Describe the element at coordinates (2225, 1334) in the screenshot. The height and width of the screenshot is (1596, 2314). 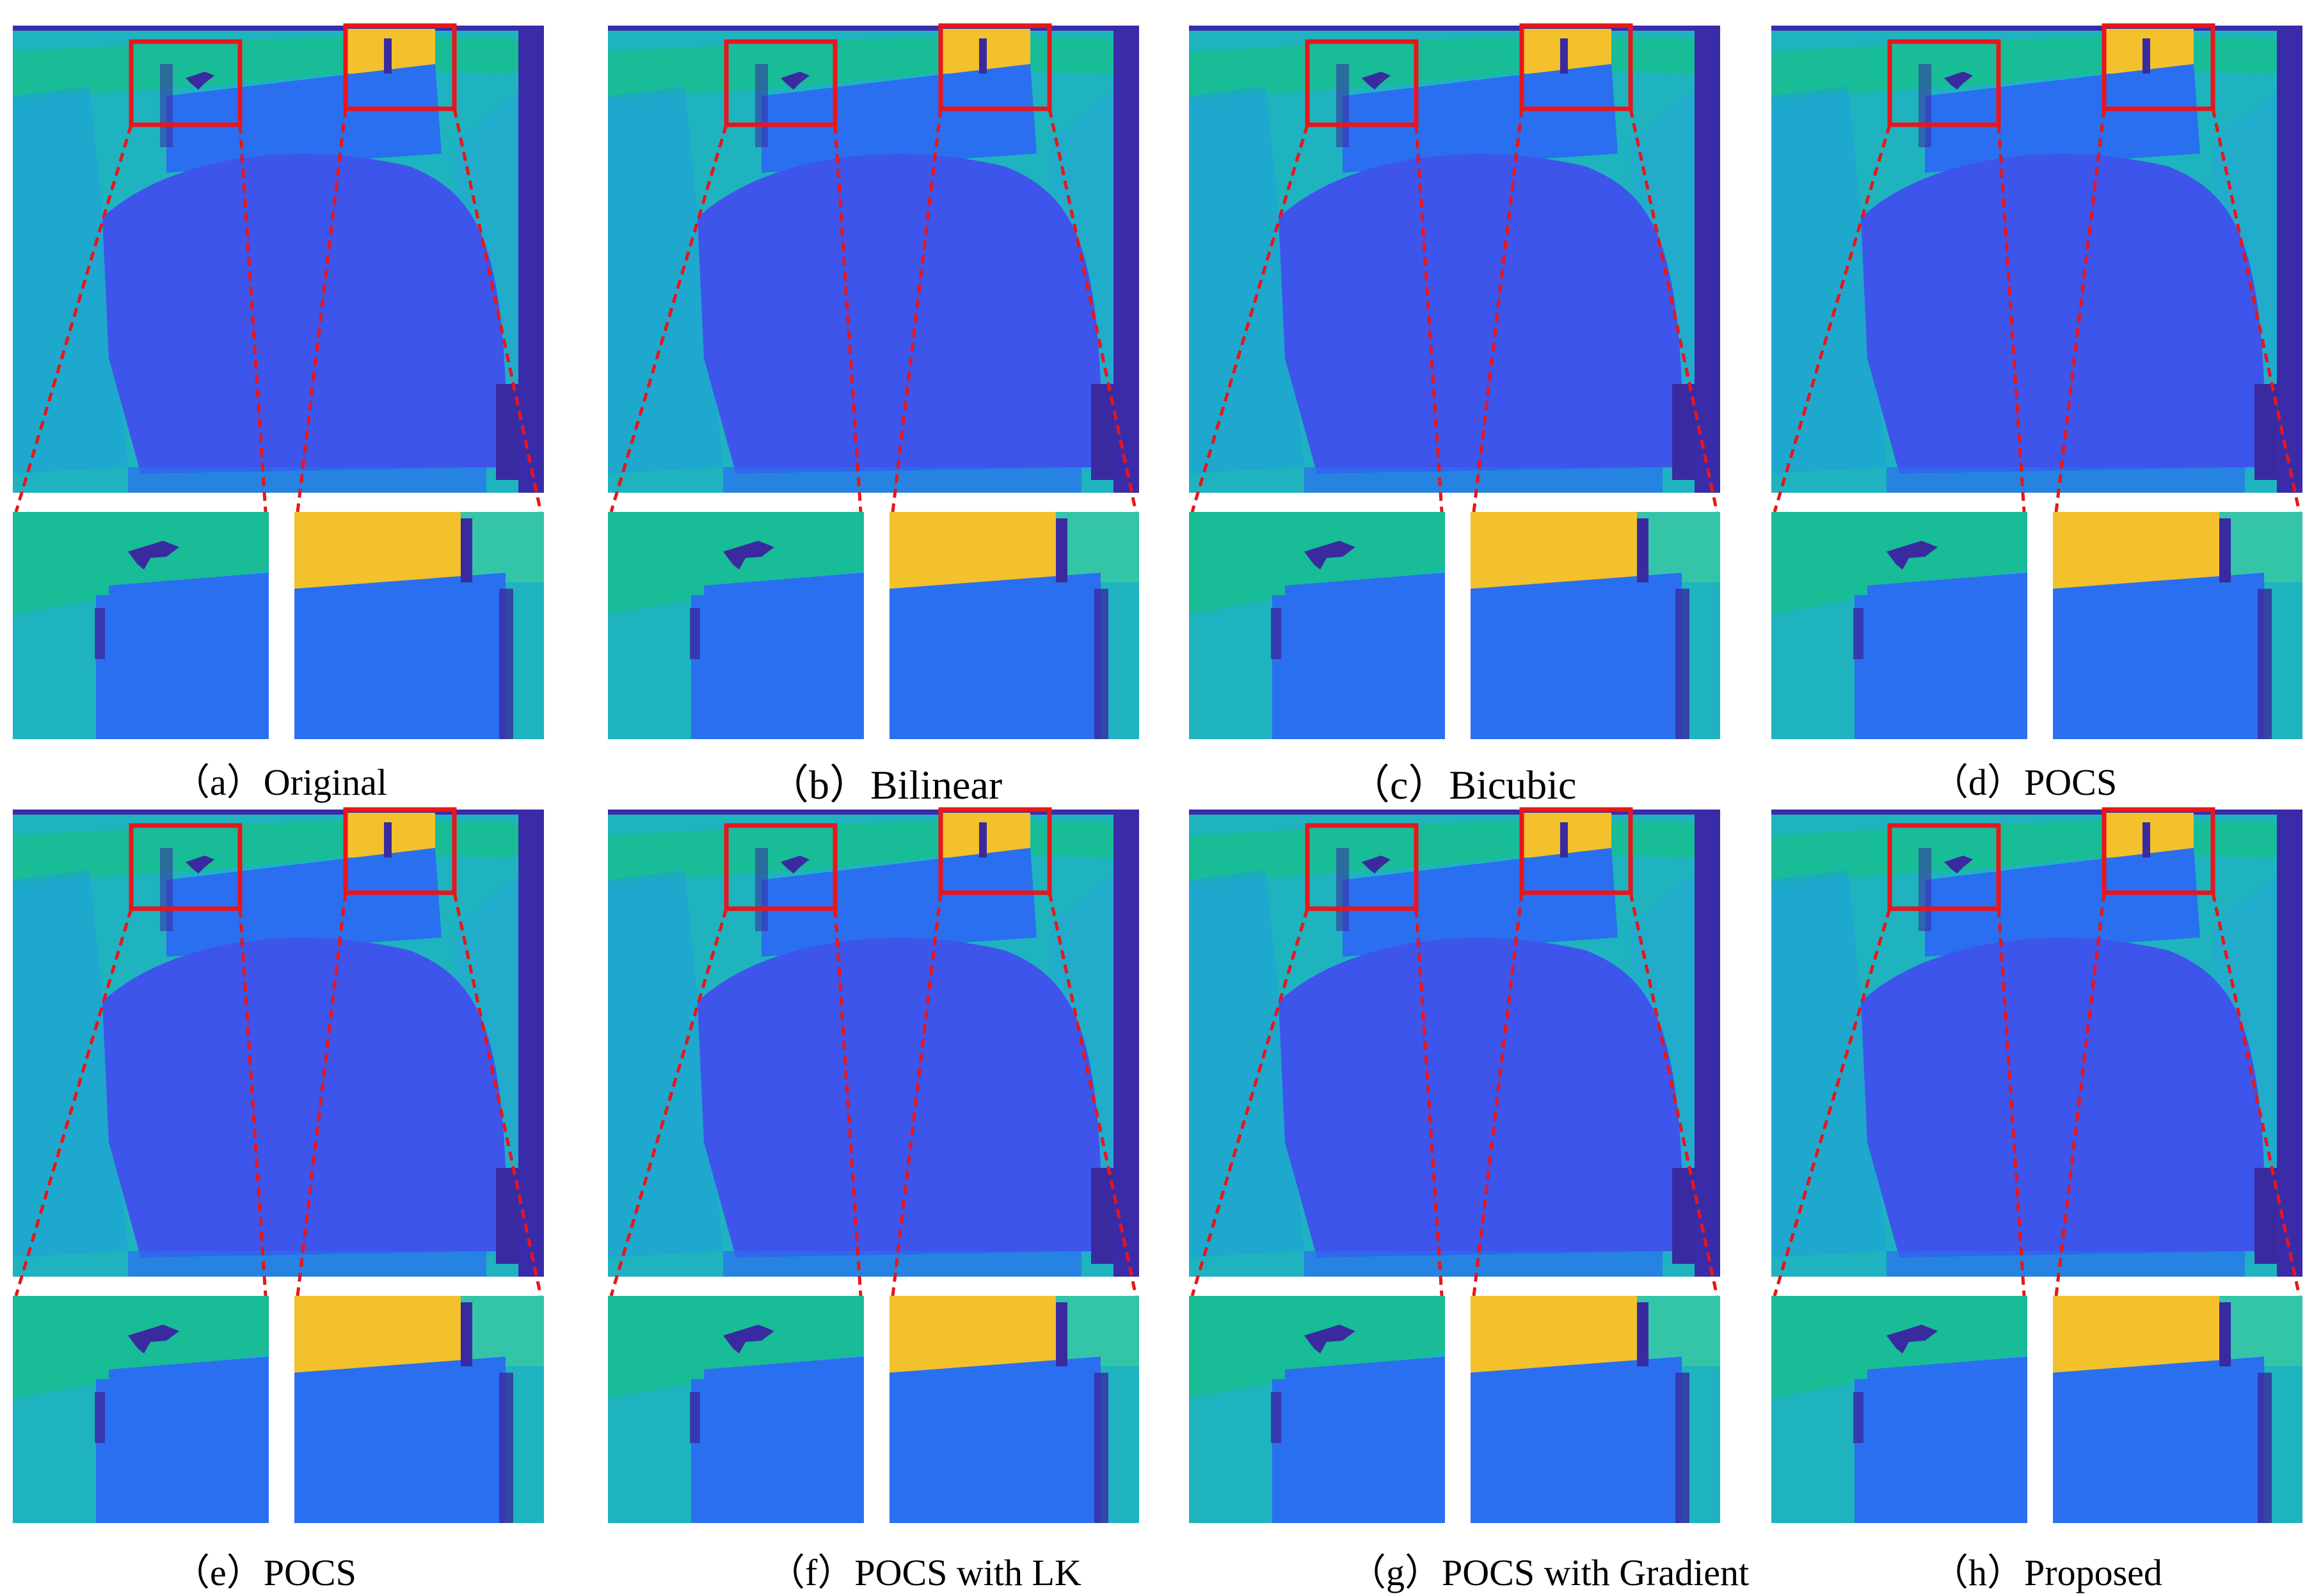
I see `panel-h-zoom2-post` at that location.